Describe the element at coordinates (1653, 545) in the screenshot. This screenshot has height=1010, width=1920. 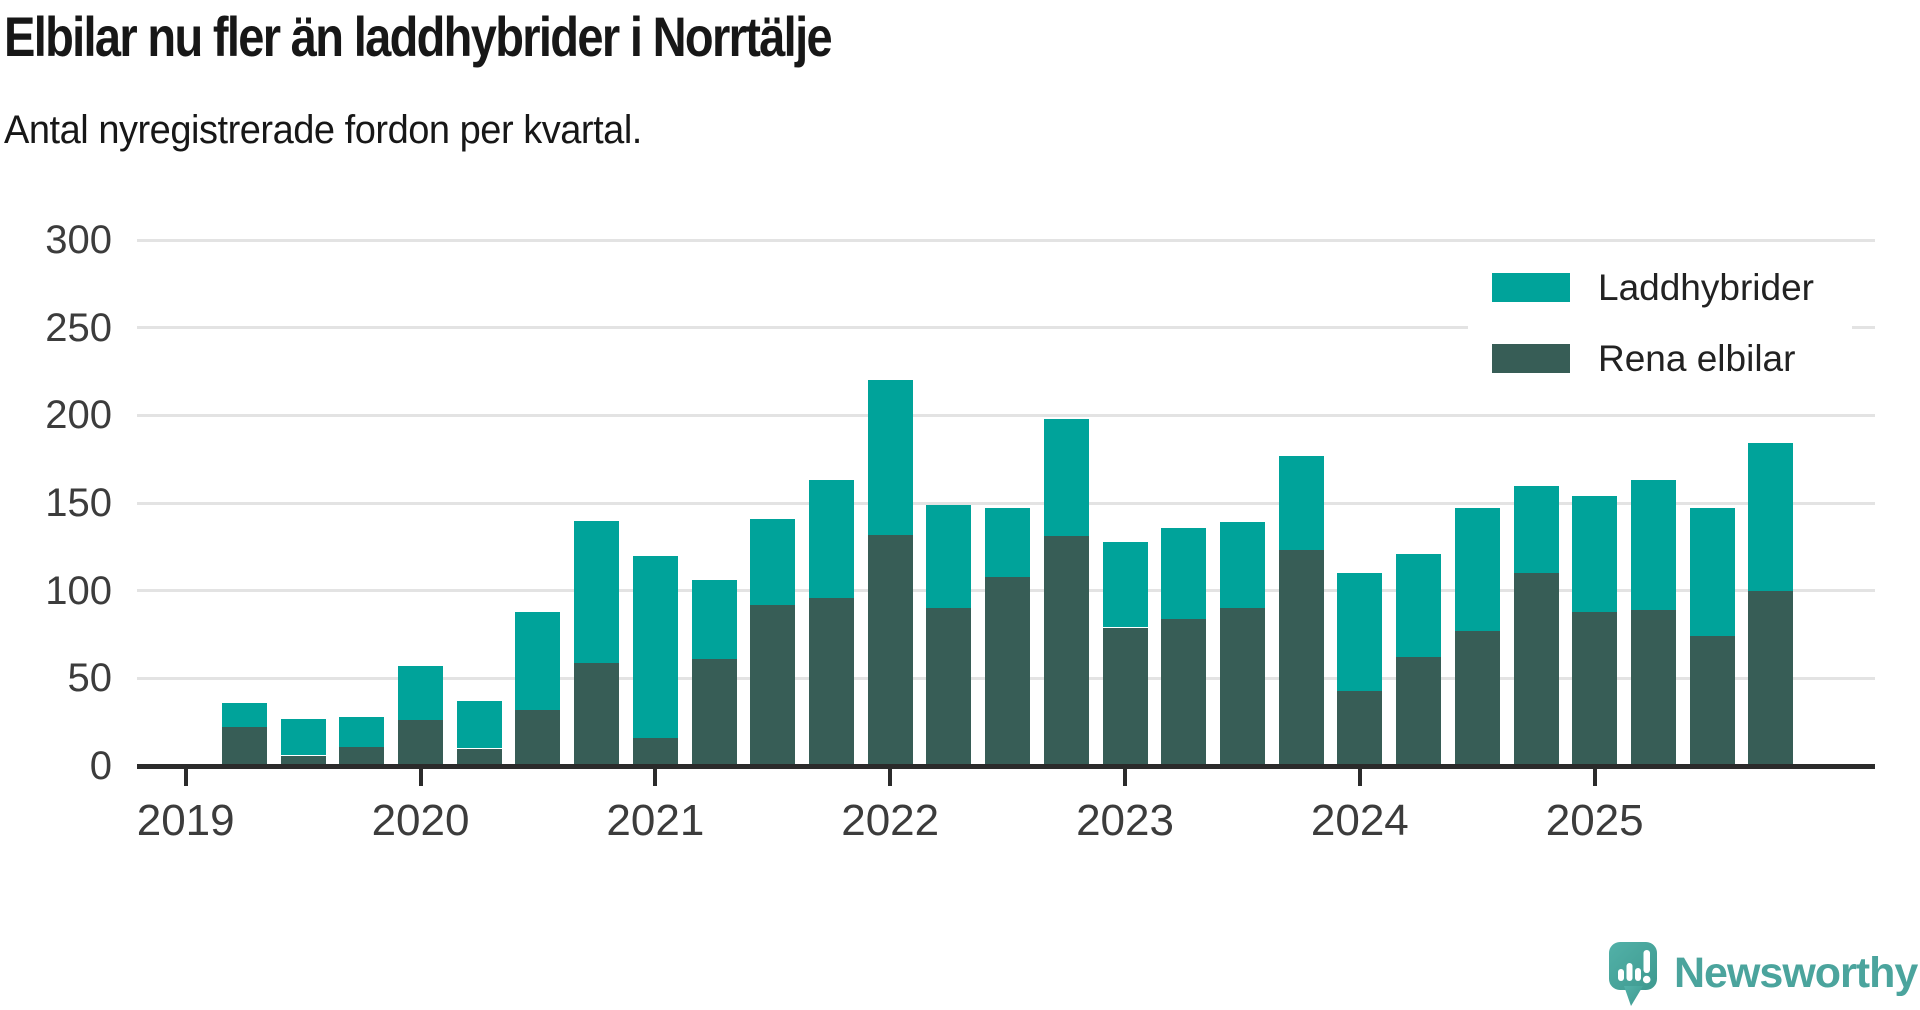
I see `bar-2025-K2-laddhybrider` at that location.